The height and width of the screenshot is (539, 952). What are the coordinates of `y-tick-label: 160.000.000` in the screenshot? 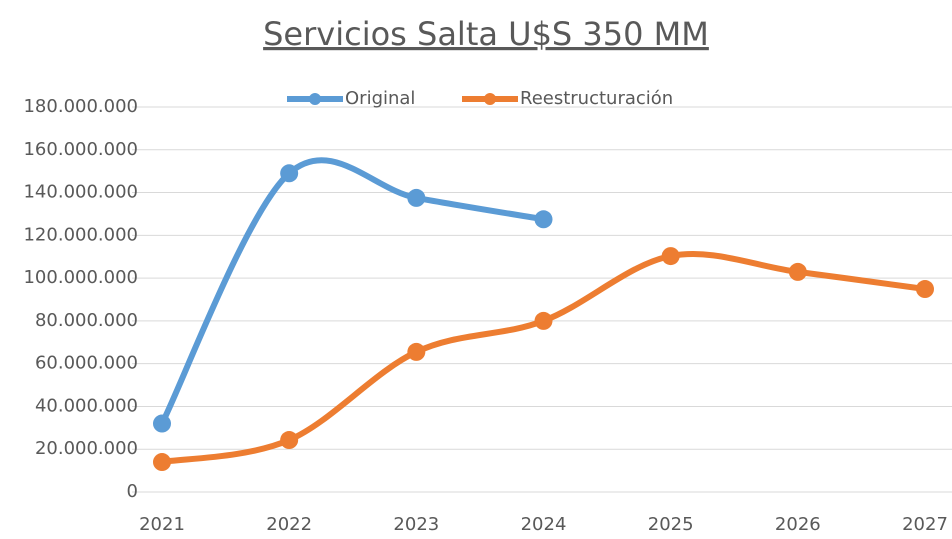 It's located at (80, 149).